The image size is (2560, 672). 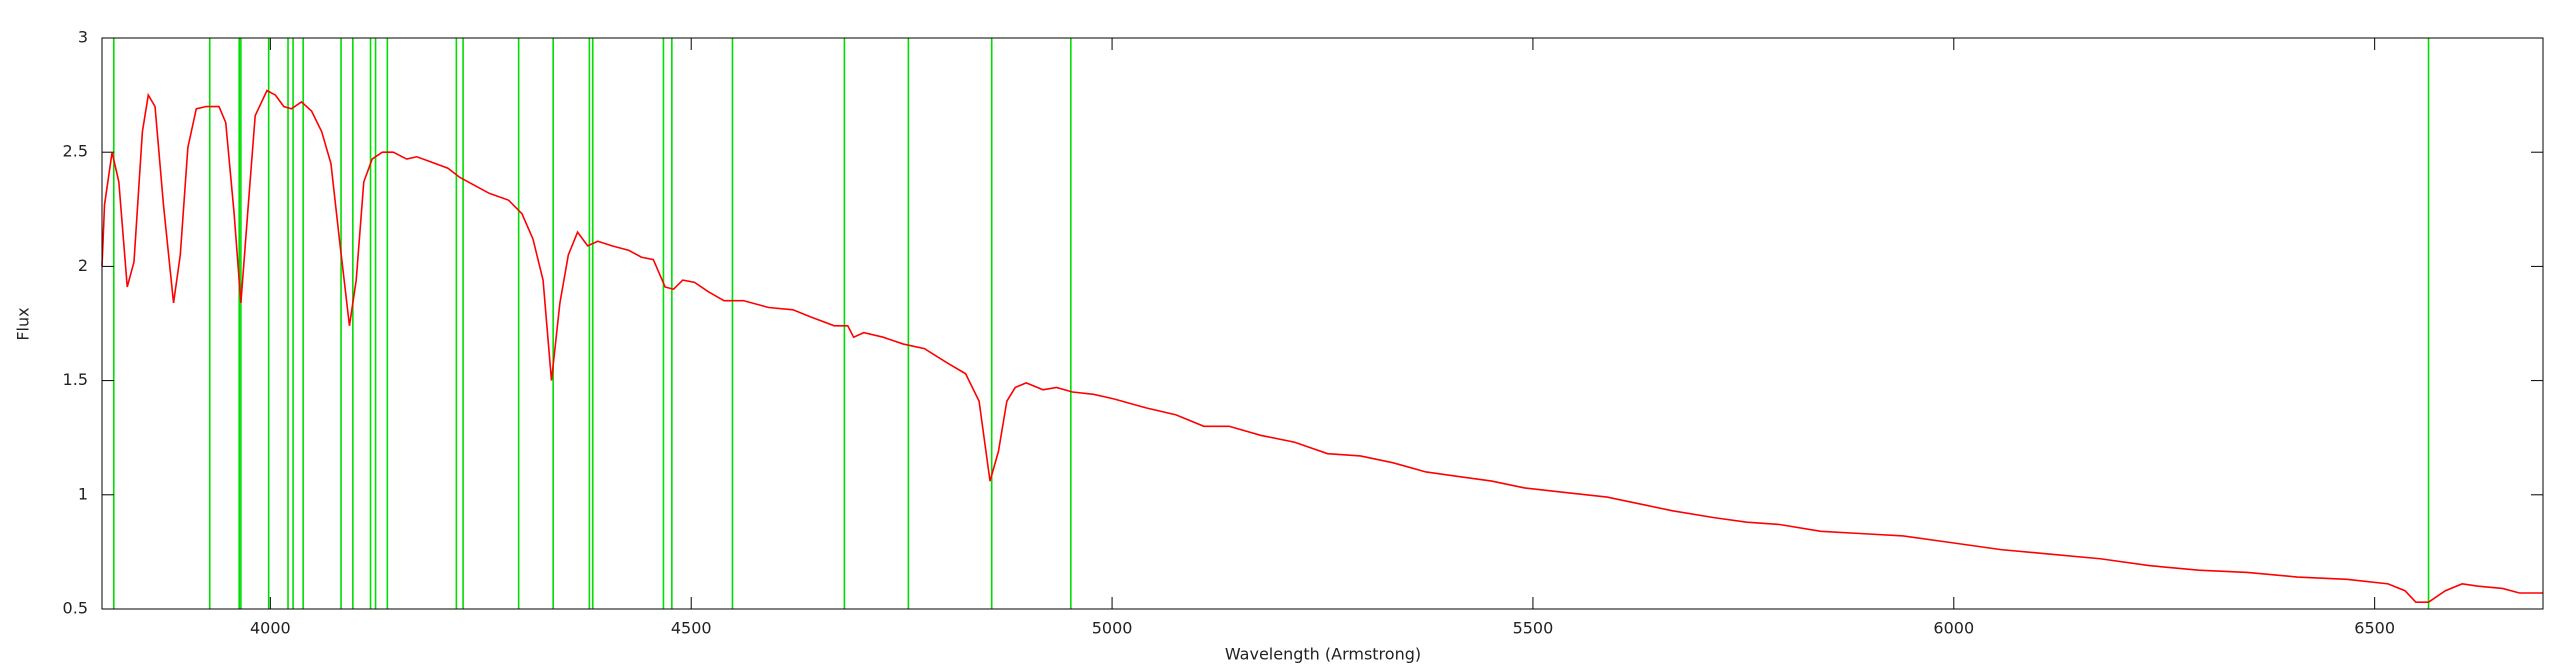 What do you see at coordinates (23, 323) in the screenshot?
I see `y-axis-label: Flux` at bounding box center [23, 323].